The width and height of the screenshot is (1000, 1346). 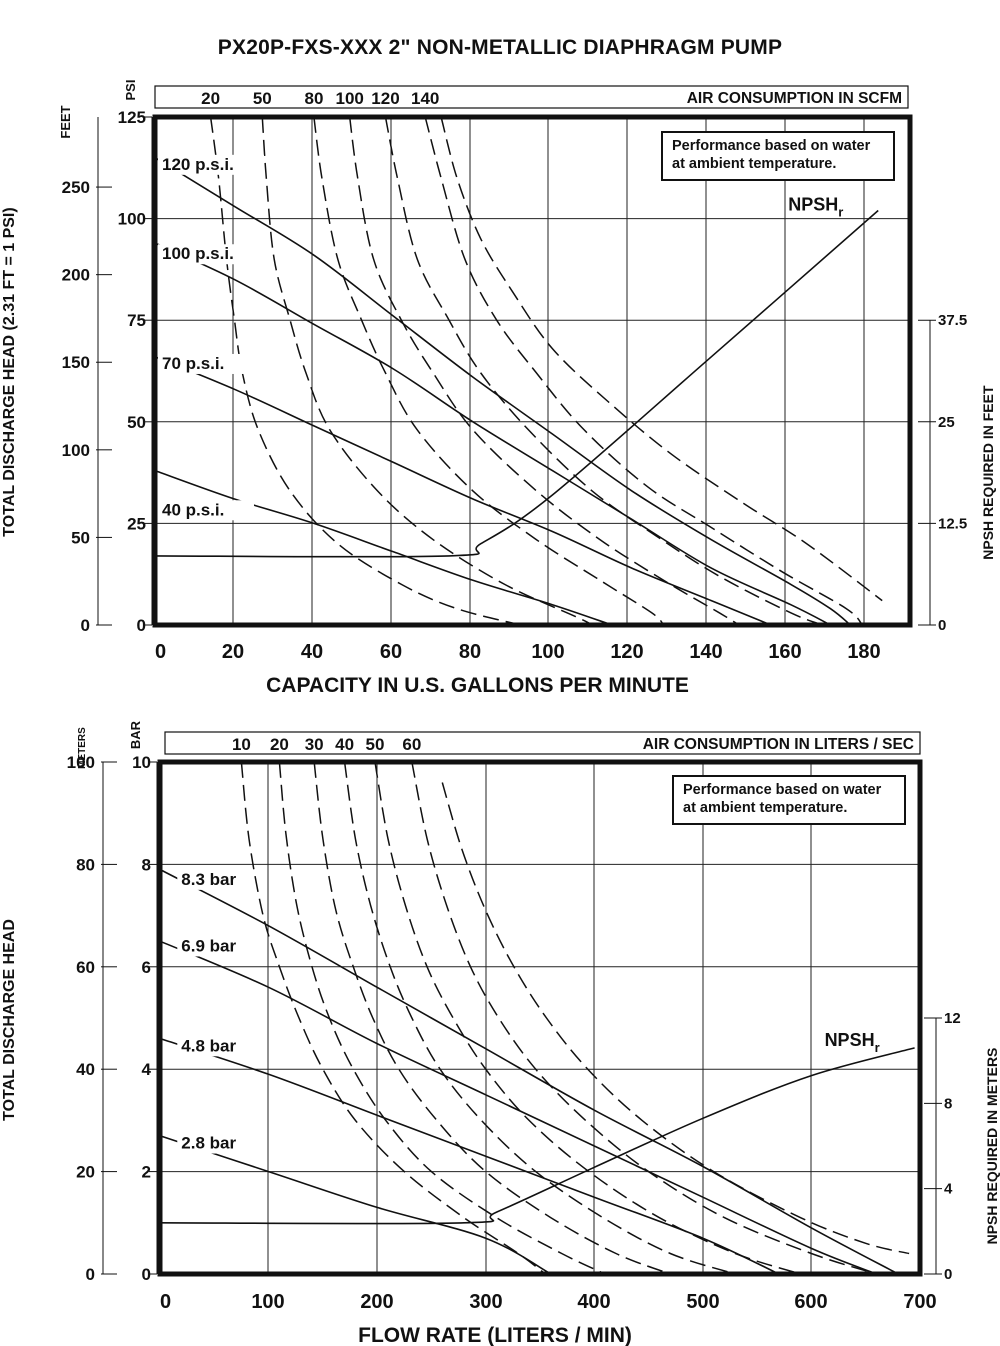 What do you see at coordinates (771, 146) in the screenshot?
I see `note-line: Performance based on water` at bounding box center [771, 146].